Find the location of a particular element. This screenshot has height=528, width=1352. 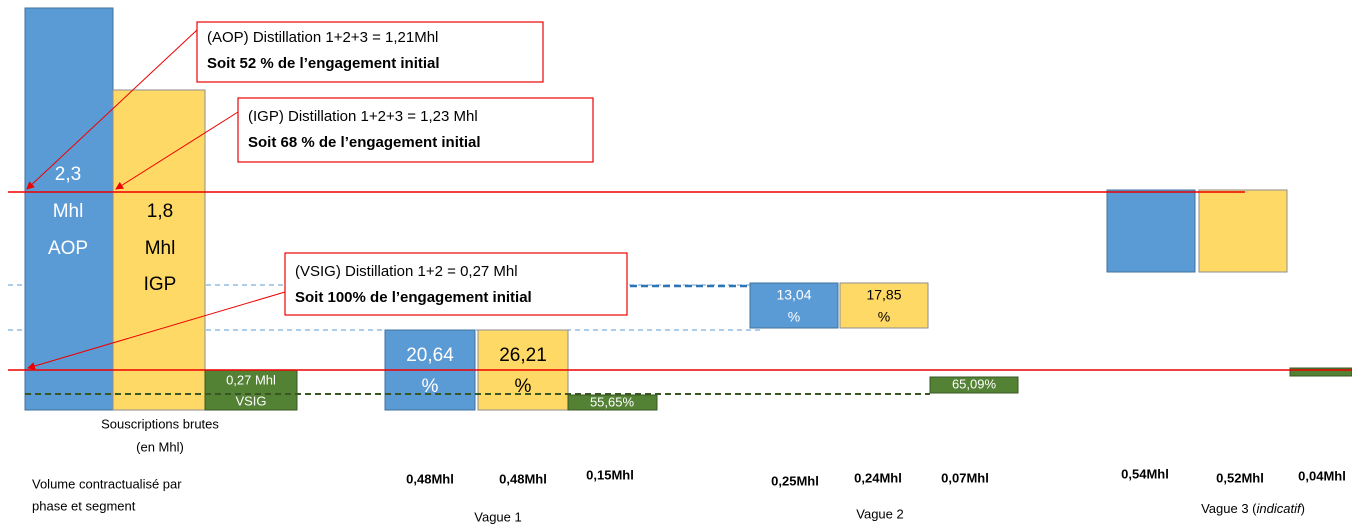

volume: 0,15Mhl is located at coordinates (610, 474).